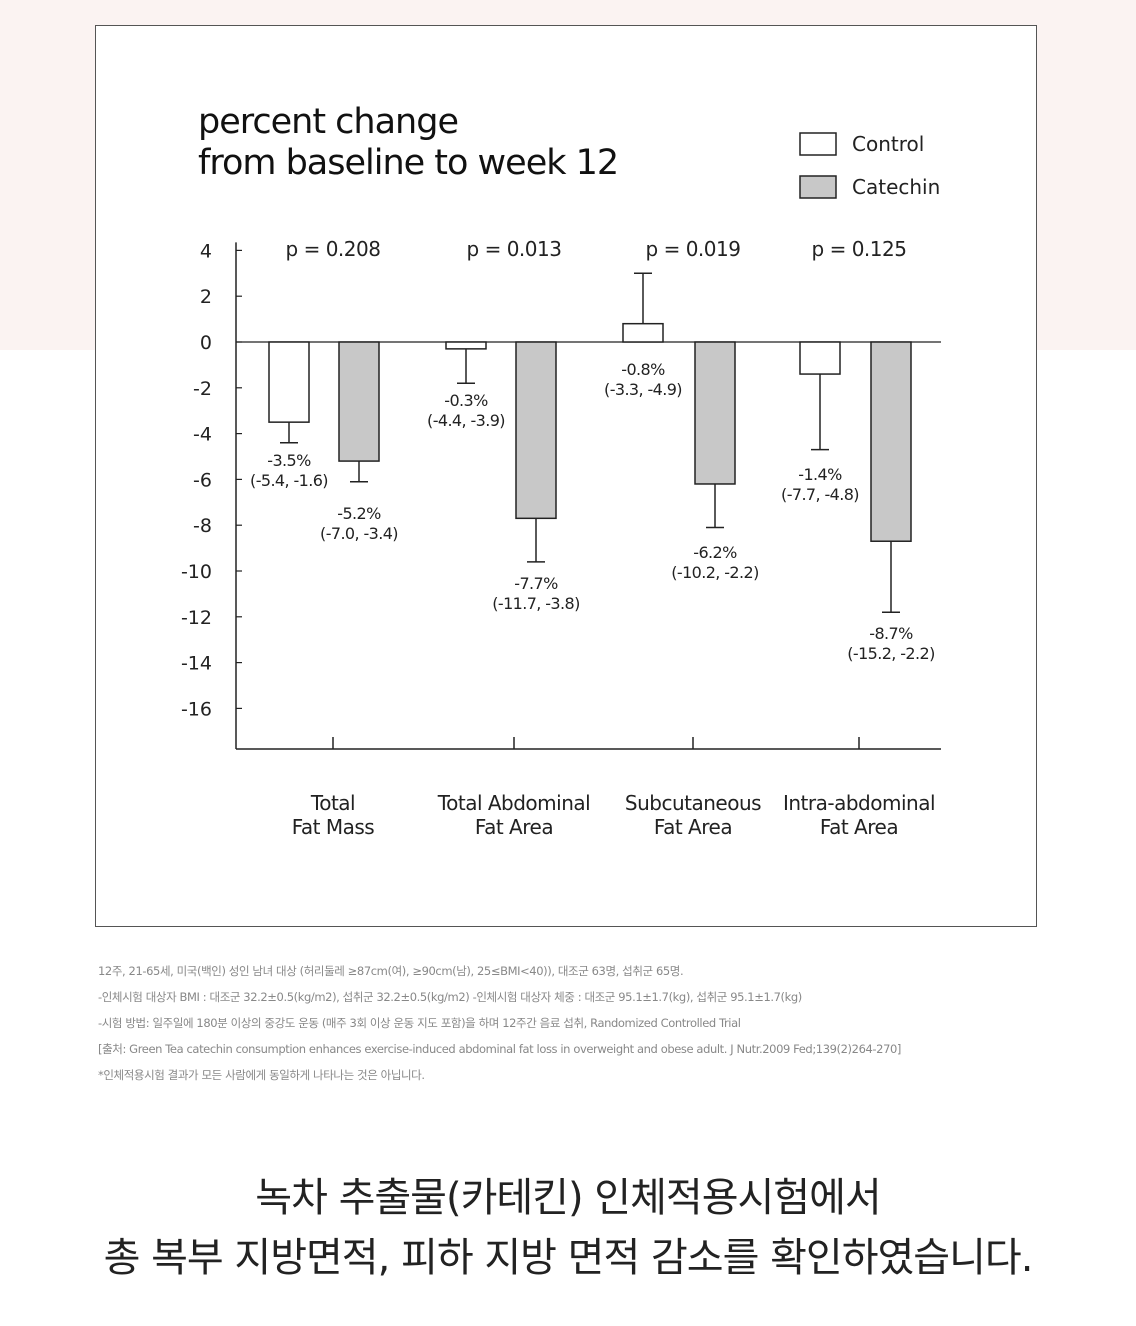 The width and height of the screenshot is (1136, 1326). Describe the element at coordinates (202, 389) in the screenshot. I see `y-tick-label: -2` at that location.